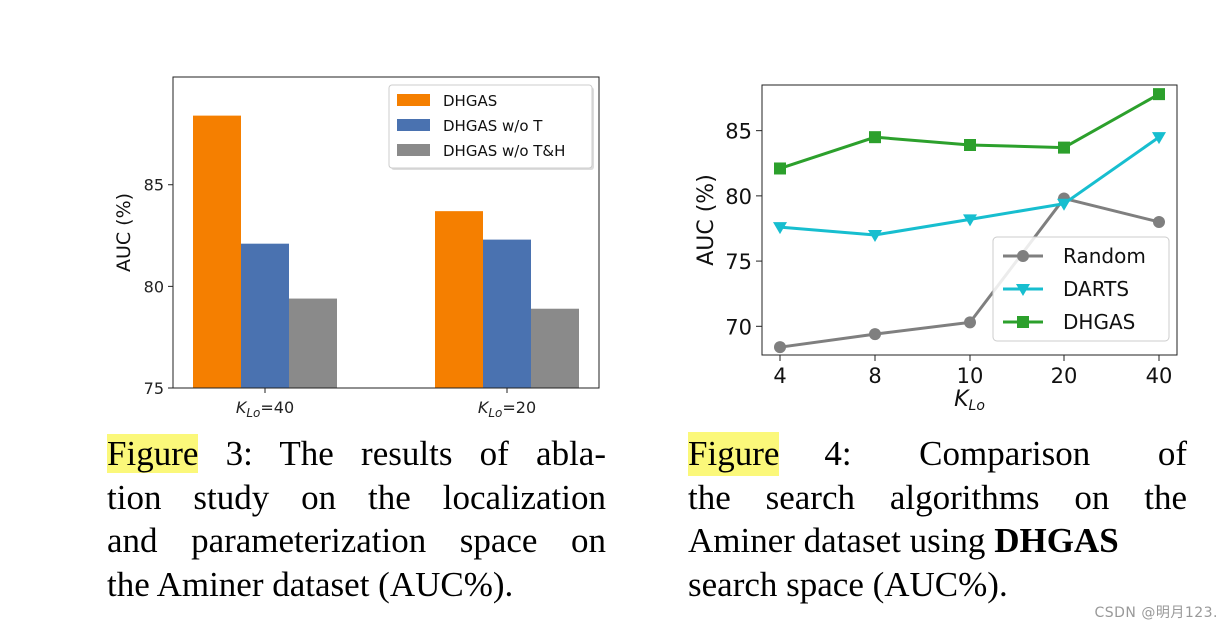 The width and height of the screenshot is (1230, 628). I want to click on caption-line: Figure 3: The results of abla-, so click(356, 454).